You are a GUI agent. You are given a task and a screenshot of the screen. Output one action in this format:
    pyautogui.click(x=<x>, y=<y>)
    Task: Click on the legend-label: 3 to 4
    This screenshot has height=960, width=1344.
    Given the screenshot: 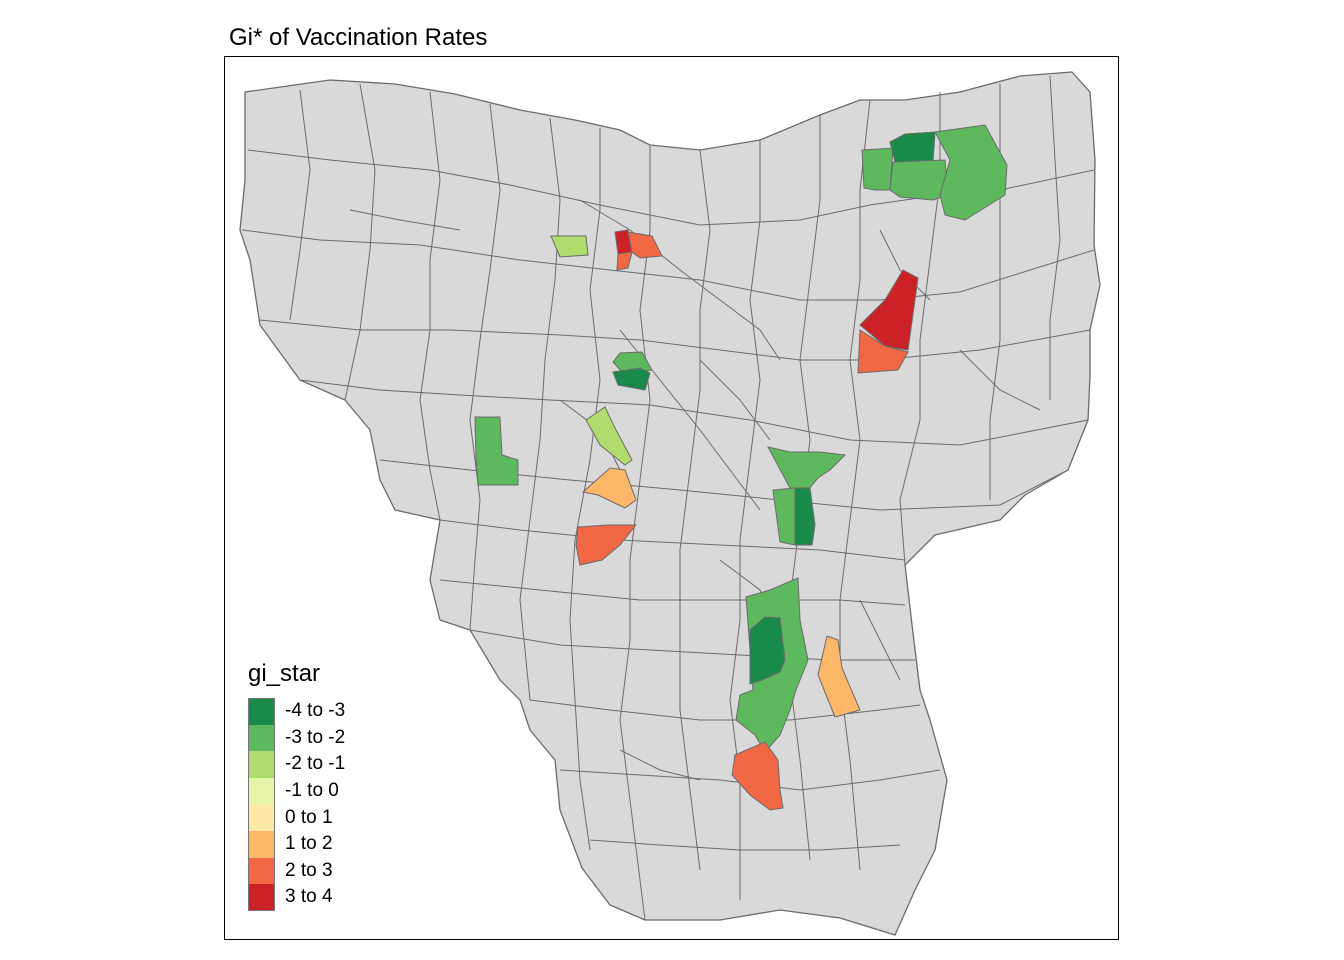 What is the action you would take?
    pyautogui.click(x=309, y=897)
    